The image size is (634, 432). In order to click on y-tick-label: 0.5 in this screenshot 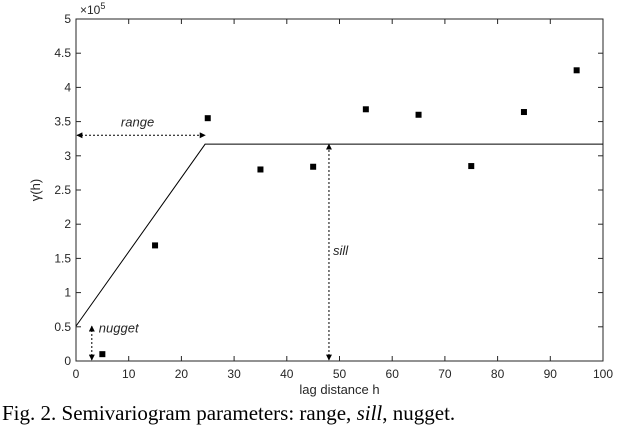, I will do `click(62, 327)`.